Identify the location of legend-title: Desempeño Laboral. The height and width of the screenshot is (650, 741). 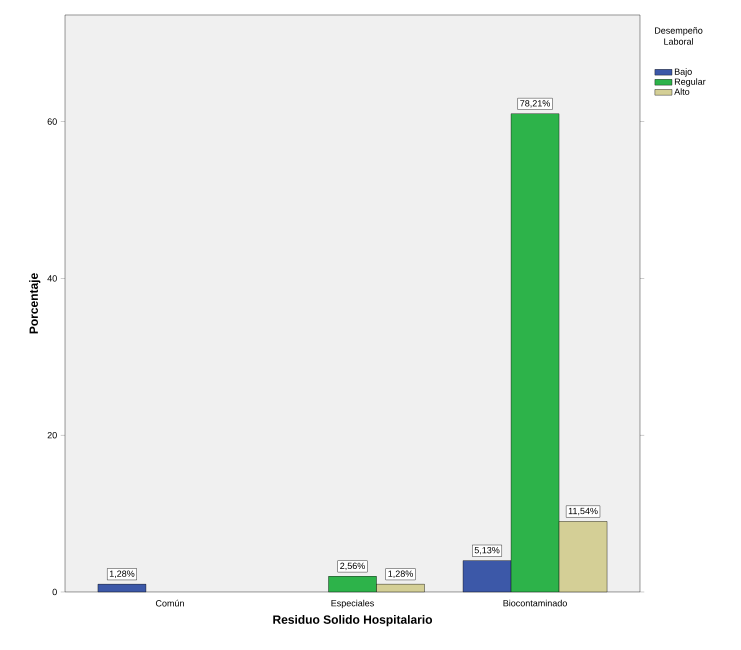
(678, 36).